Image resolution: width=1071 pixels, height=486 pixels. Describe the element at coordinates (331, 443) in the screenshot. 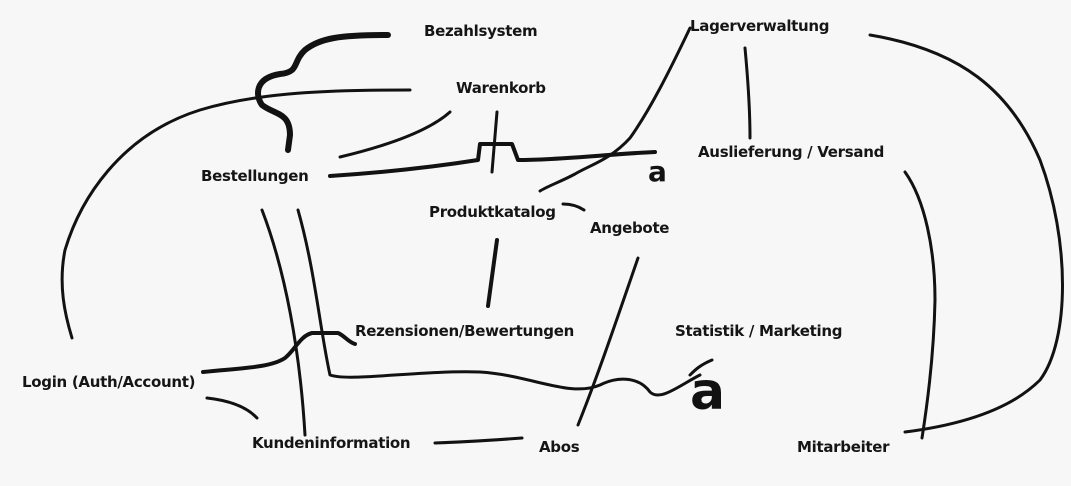

I see `node-kundeninformation: Kundeninformation` at that location.